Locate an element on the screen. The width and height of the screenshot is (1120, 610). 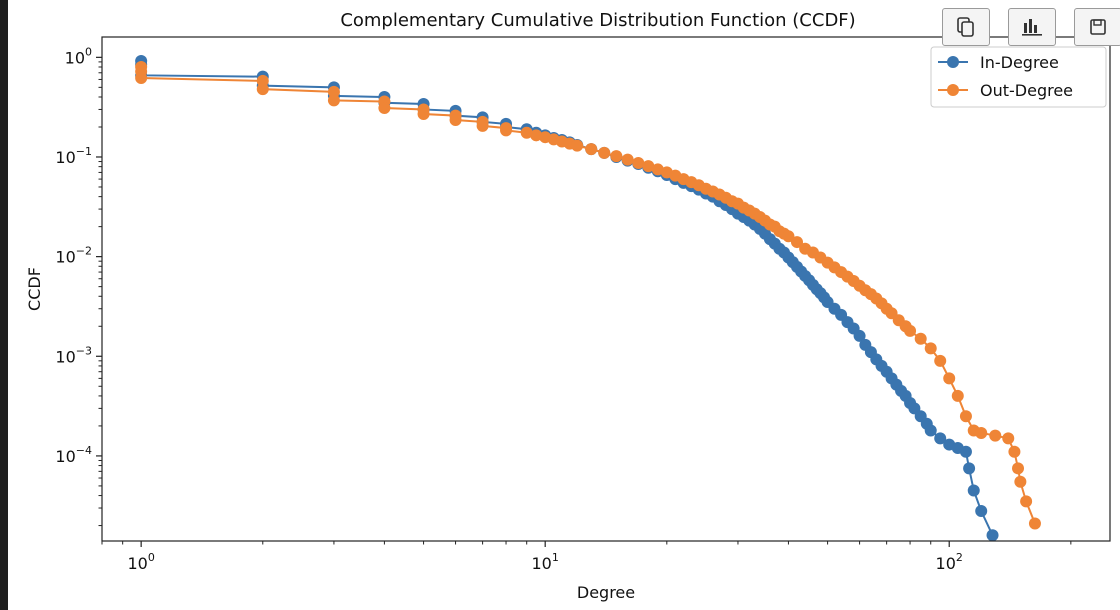
save-icon is located at coordinates (1098, 27).